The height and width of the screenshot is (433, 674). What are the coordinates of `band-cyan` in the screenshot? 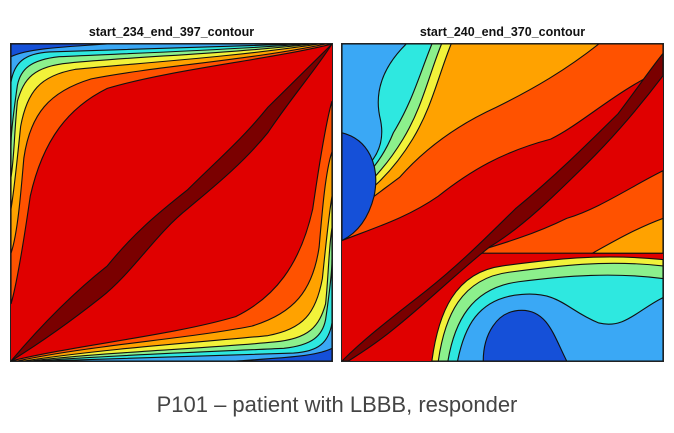 It's located at (159, 95).